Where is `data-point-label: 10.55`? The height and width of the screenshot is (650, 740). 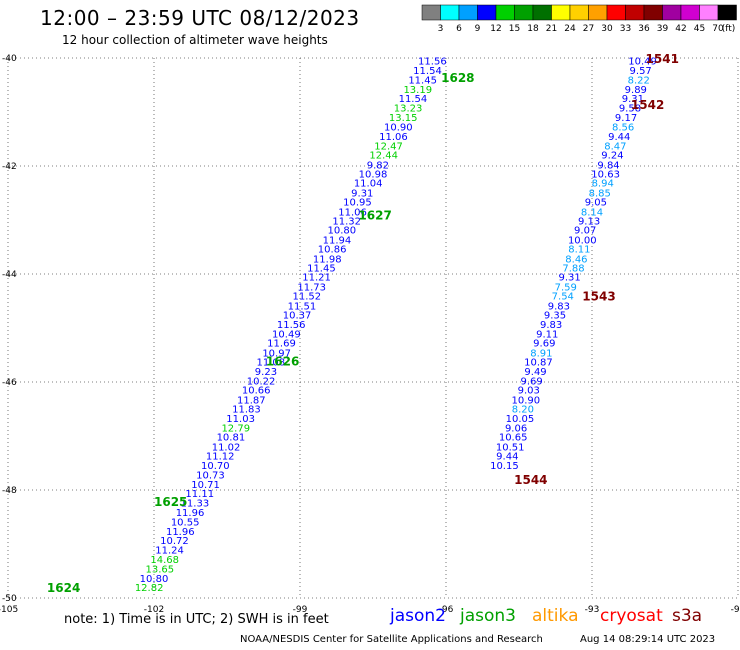
data-point-label: 10.55 is located at coordinates (185, 522).